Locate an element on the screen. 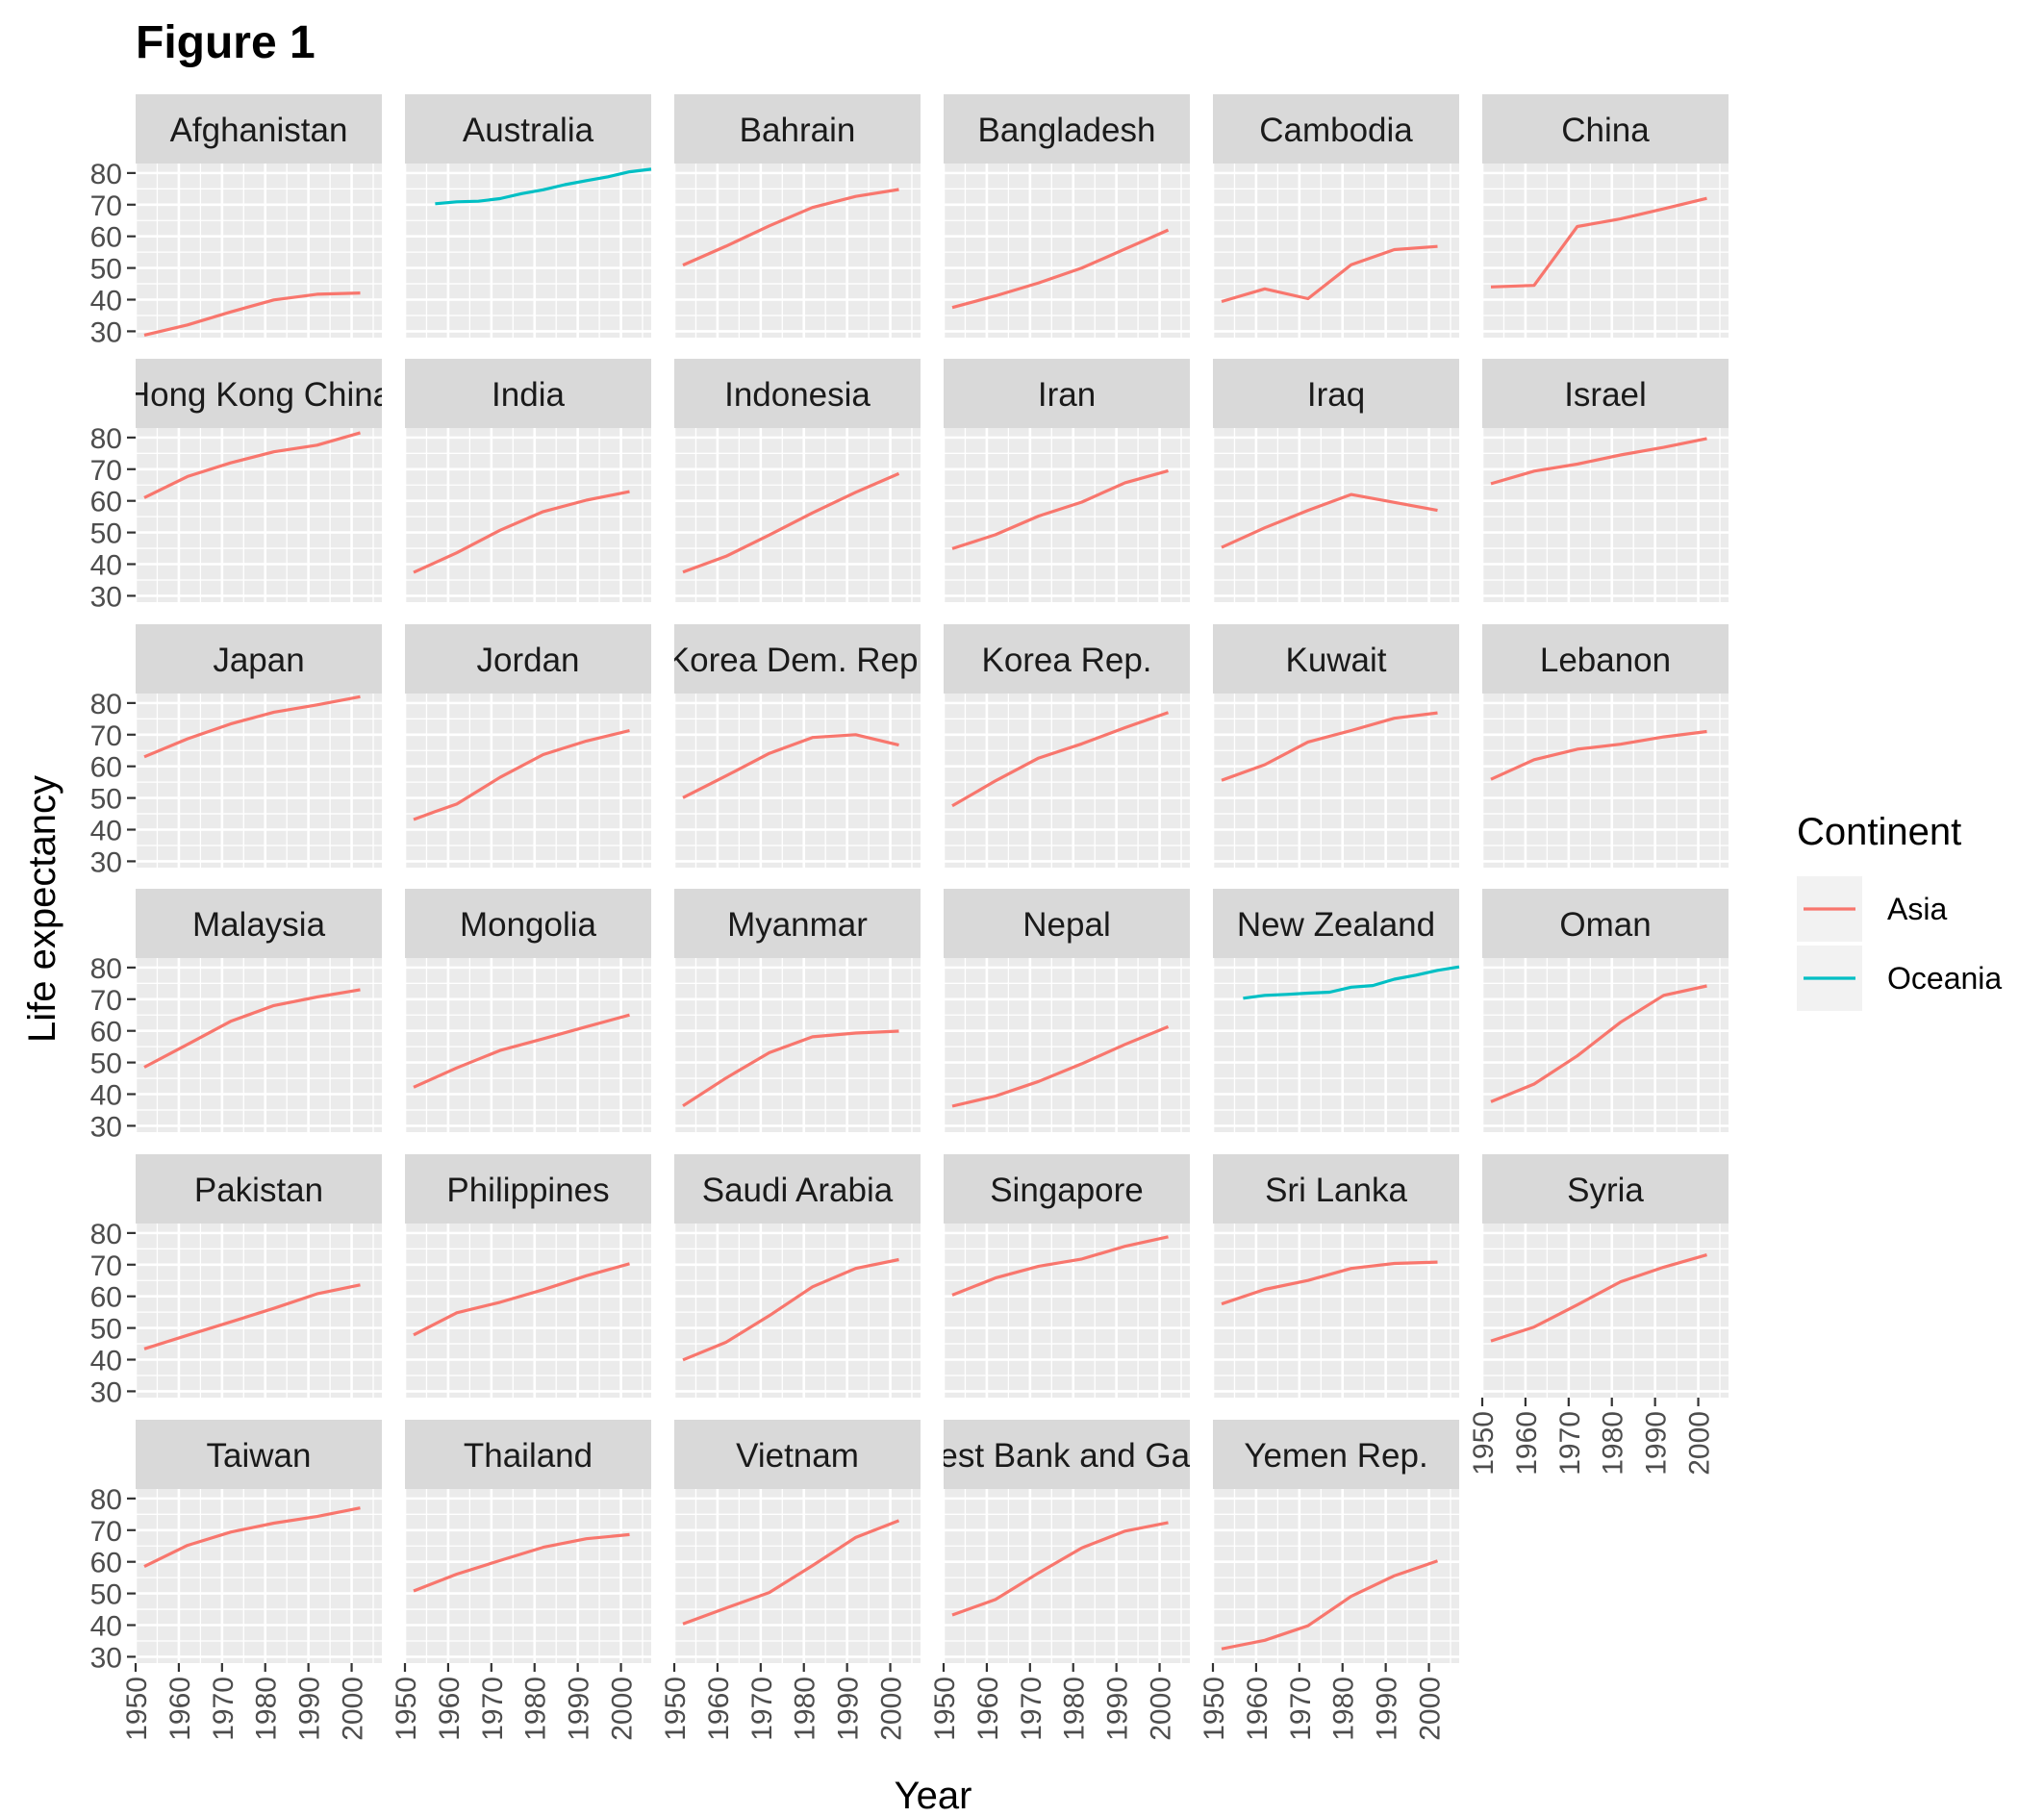  strip-label: Korea Dem. Rep. is located at coordinates (797, 661).